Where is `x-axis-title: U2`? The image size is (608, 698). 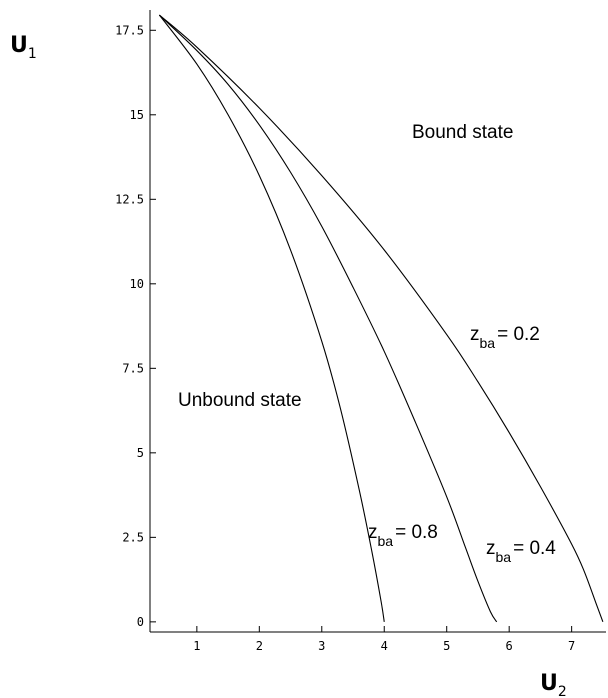 x-axis-title: U2 is located at coordinates (553, 684).